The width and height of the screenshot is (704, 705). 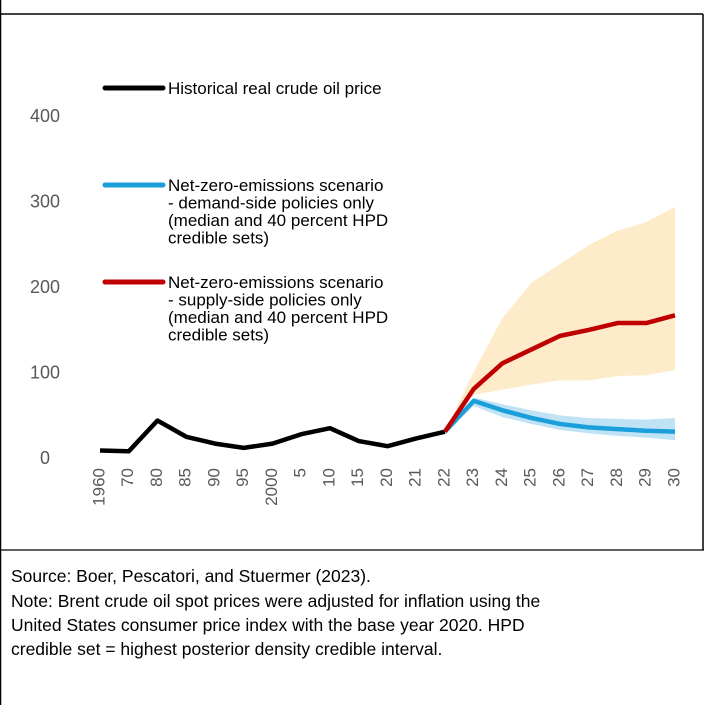 I want to click on x-tick-label: 24, so click(x=501, y=477).